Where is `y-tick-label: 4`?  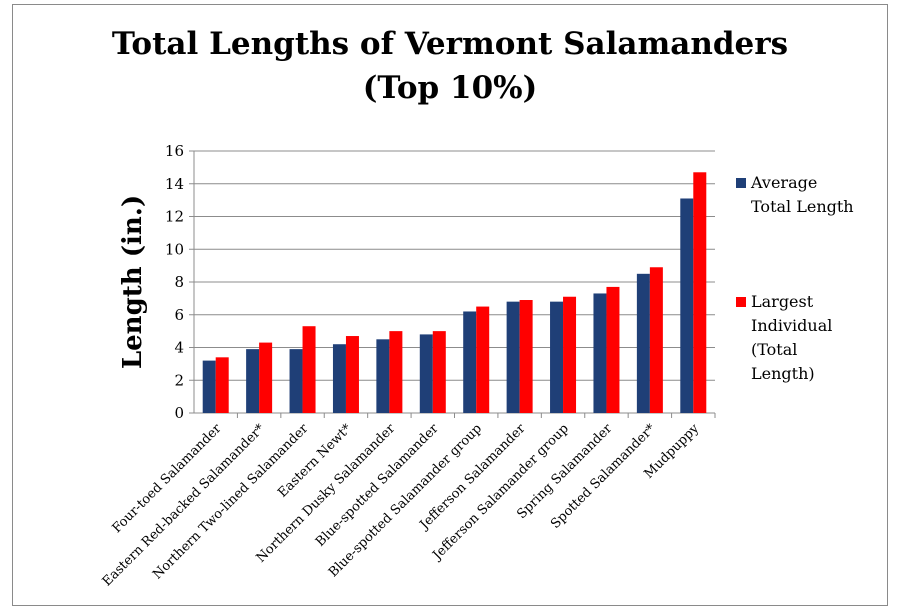
y-tick-label: 4 is located at coordinates (179, 348).